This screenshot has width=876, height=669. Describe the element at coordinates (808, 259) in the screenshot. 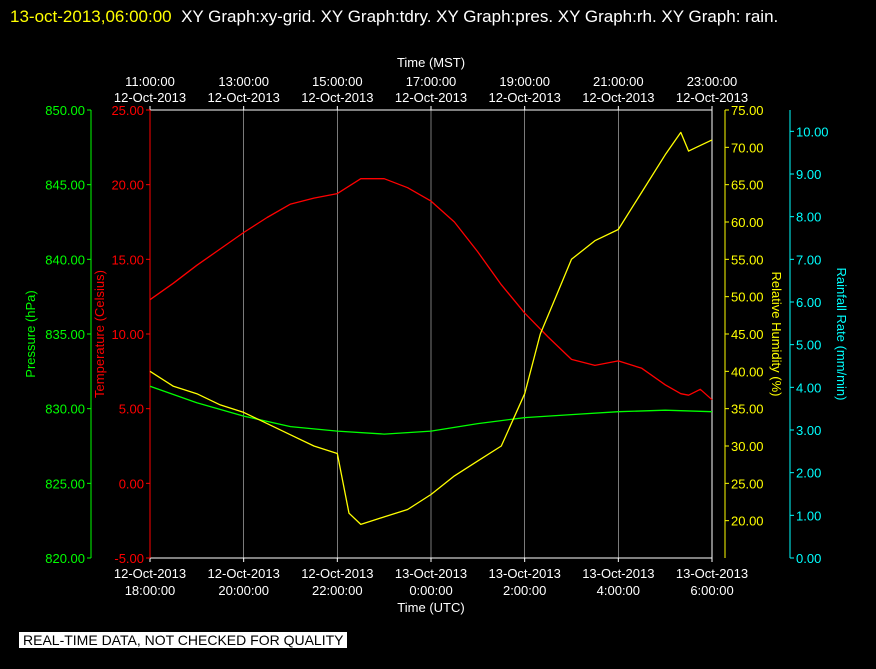

I see `rain-axis-tick-label: 7.00` at that location.